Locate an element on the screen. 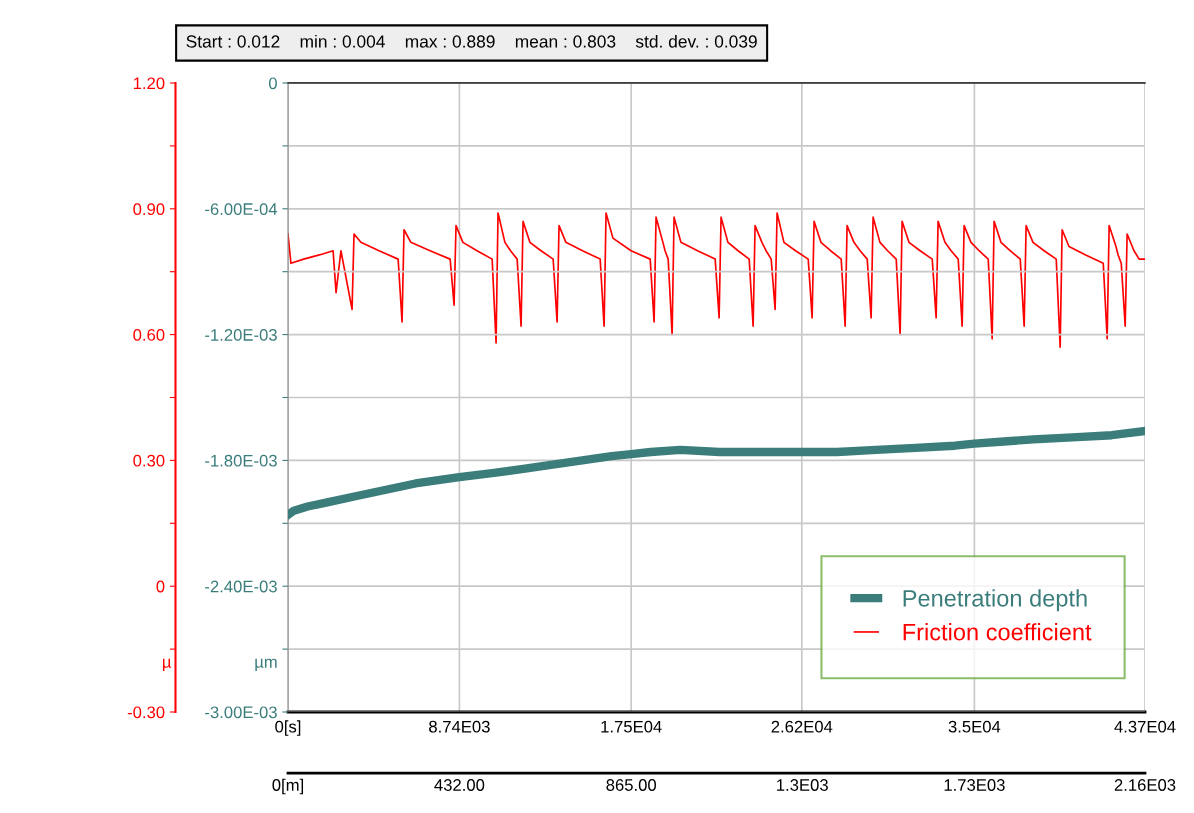 The image size is (1194, 813). x-tick-label: 8.74E03 is located at coordinates (459, 726).